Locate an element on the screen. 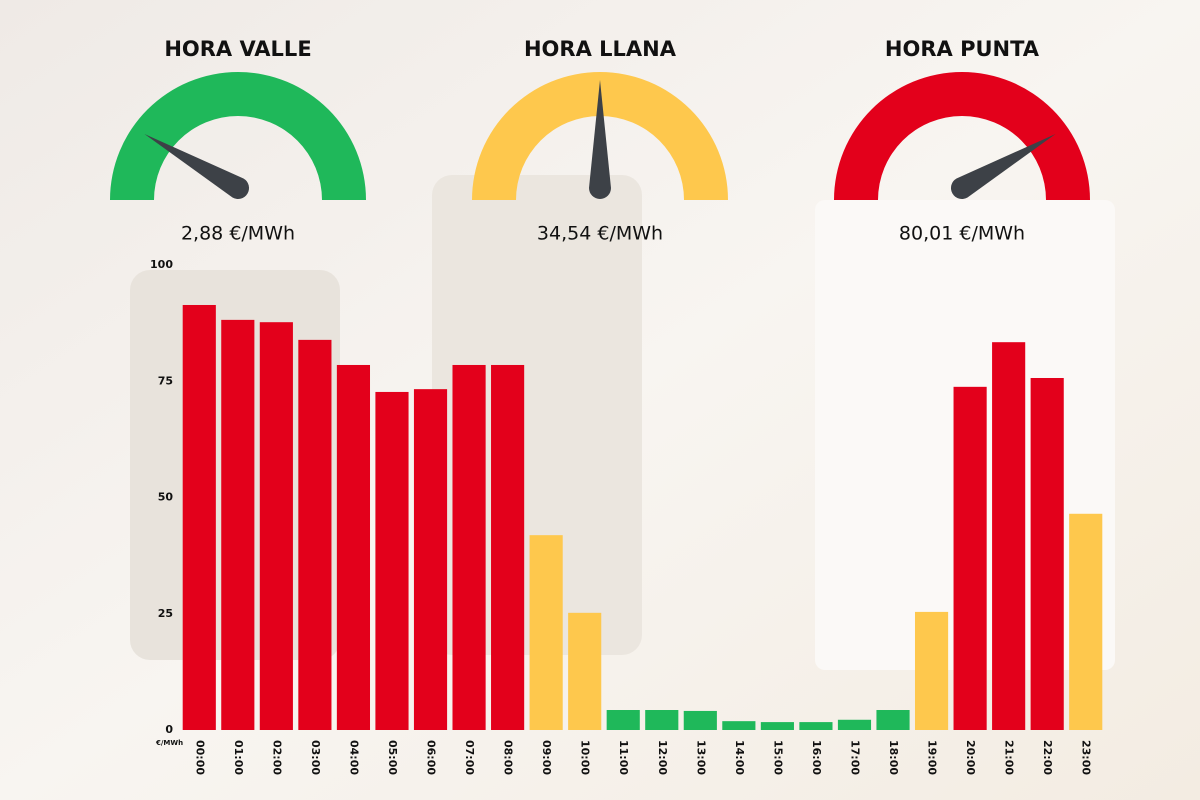 This screenshot has height=800, width=1200. x-tick-label: 21:00 is located at coordinates (1009, 757).